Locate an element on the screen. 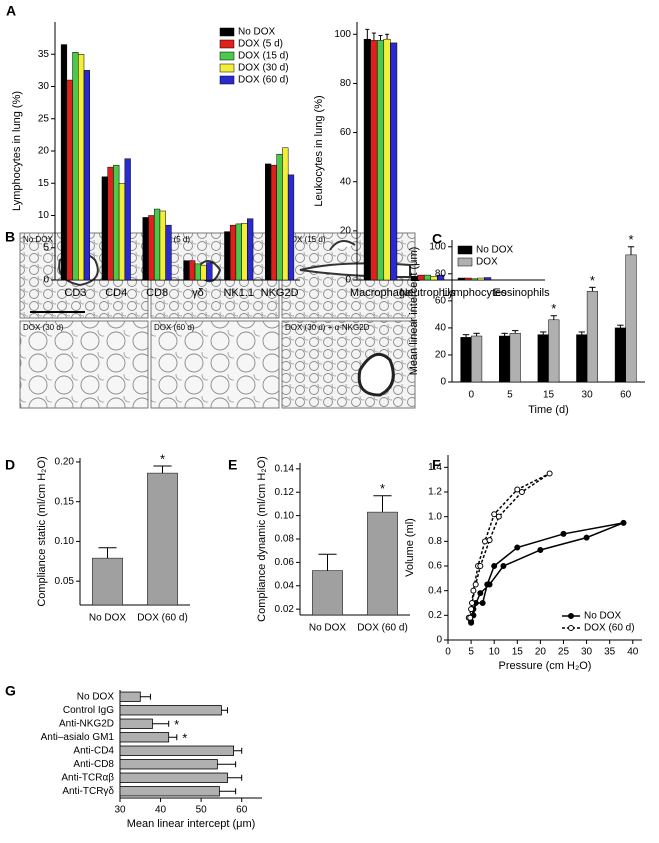  legend-label: No DOX is located at coordinates (495, 250).